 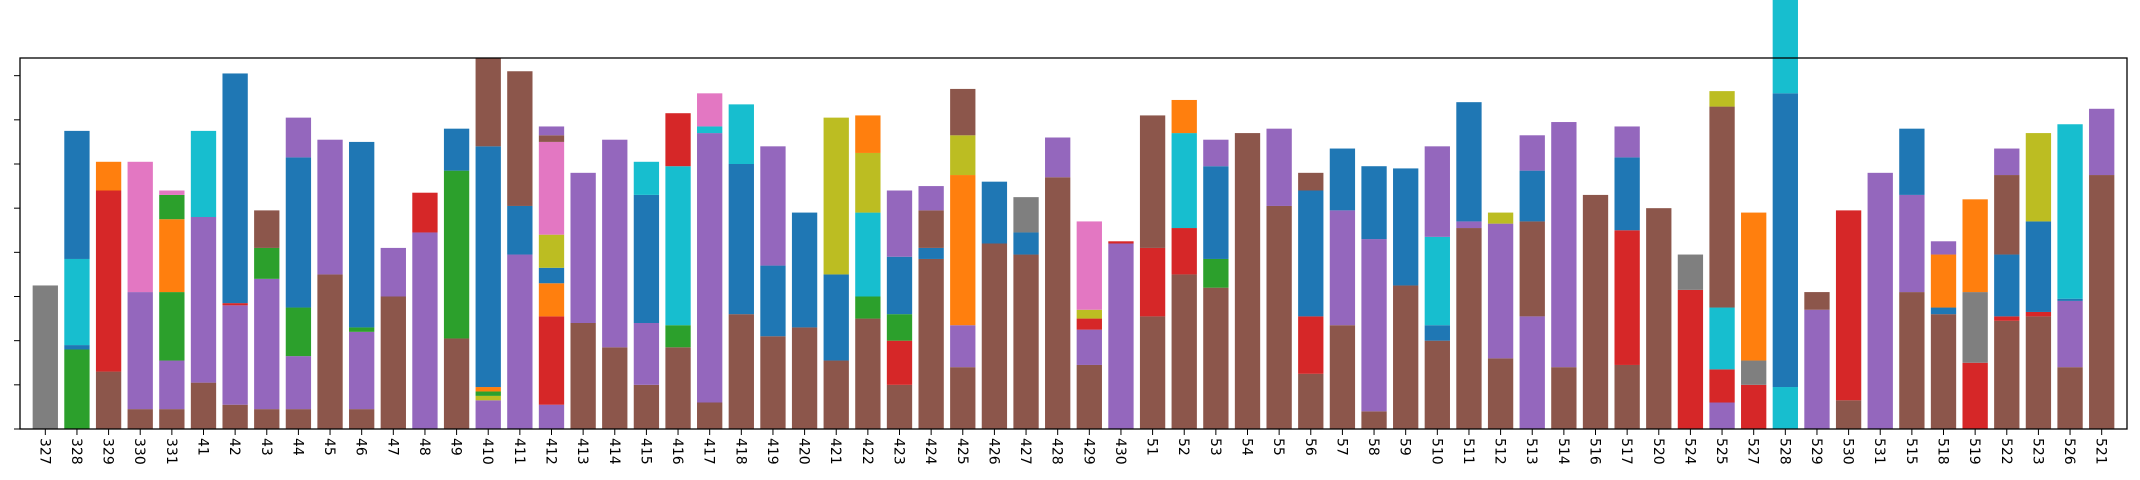 I want to click on x-tick-label: 328, so click(x=76, y=451).